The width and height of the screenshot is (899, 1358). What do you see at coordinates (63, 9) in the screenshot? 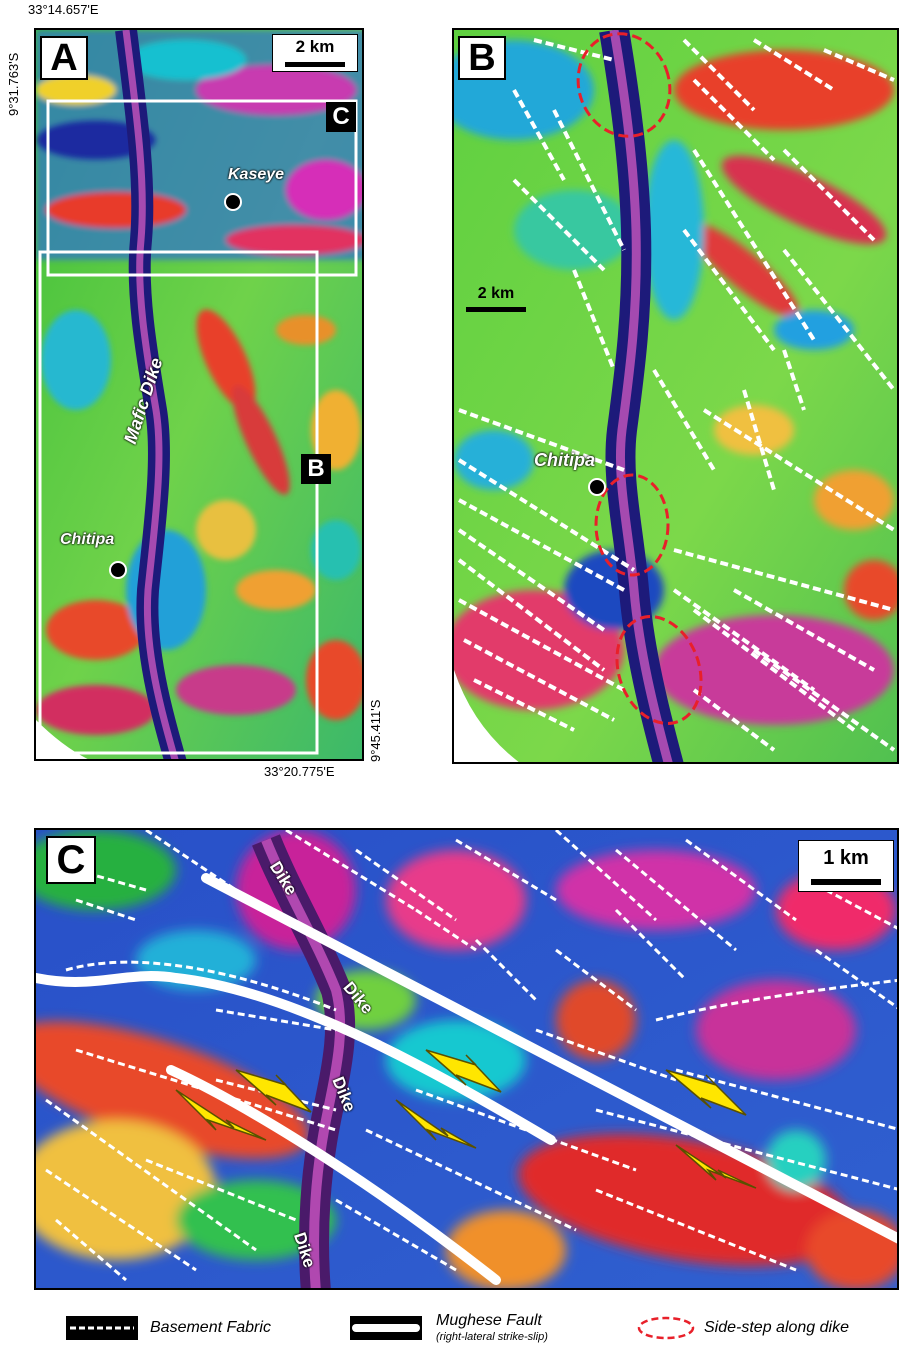
I see `coord-top-left-lon: 33°14.657'E` at bounding box center [63, 9].